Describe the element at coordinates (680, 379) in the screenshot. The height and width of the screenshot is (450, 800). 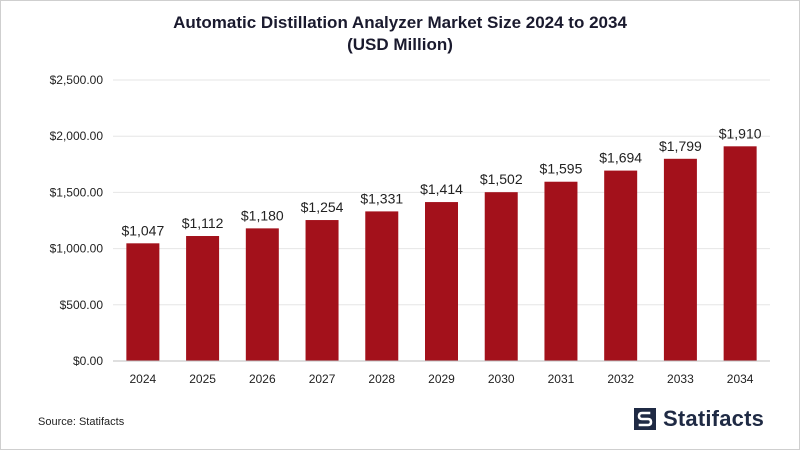
I see `x-tick-label: 2033` at that location.